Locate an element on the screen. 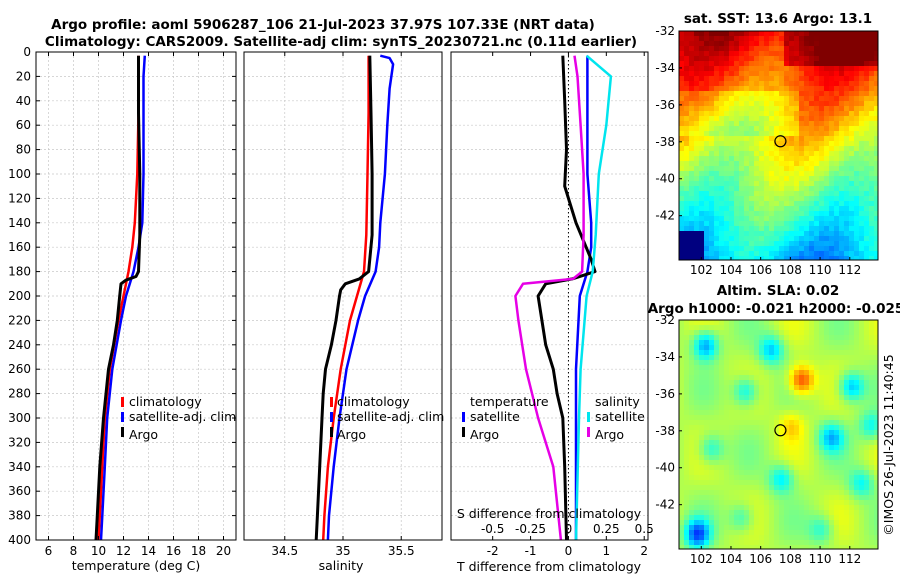 The height and width of the screenshot is (580, 900). depth-tick-label: 120 is located at coordinates (19, 198).